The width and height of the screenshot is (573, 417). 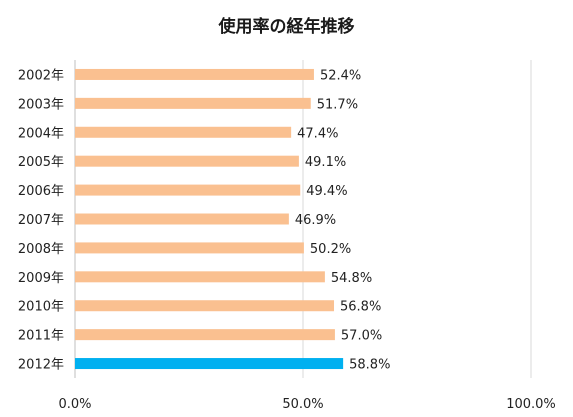 I want to click on bar-2010年, so click(x=205, y=306).